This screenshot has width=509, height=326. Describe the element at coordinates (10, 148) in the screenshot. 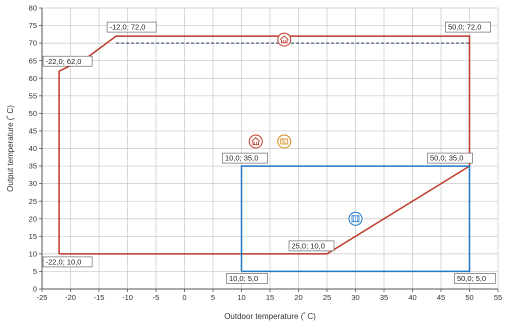

I see `y-axis-title: Output temperature (ﾟC)` at that location.